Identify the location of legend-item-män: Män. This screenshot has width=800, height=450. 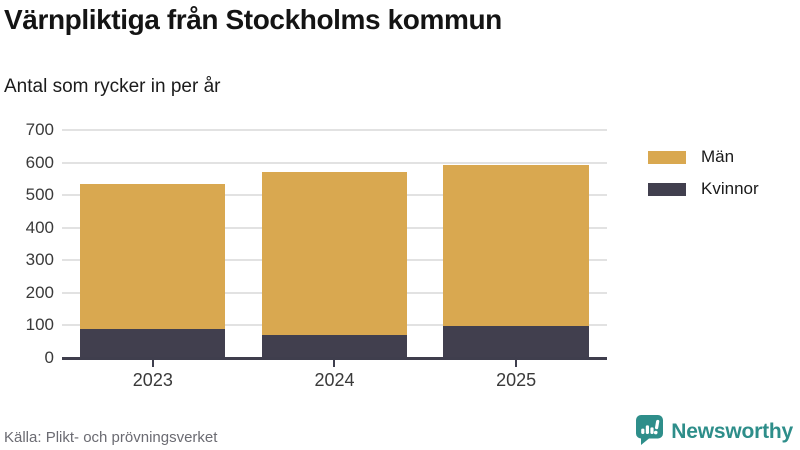
(703, 157).